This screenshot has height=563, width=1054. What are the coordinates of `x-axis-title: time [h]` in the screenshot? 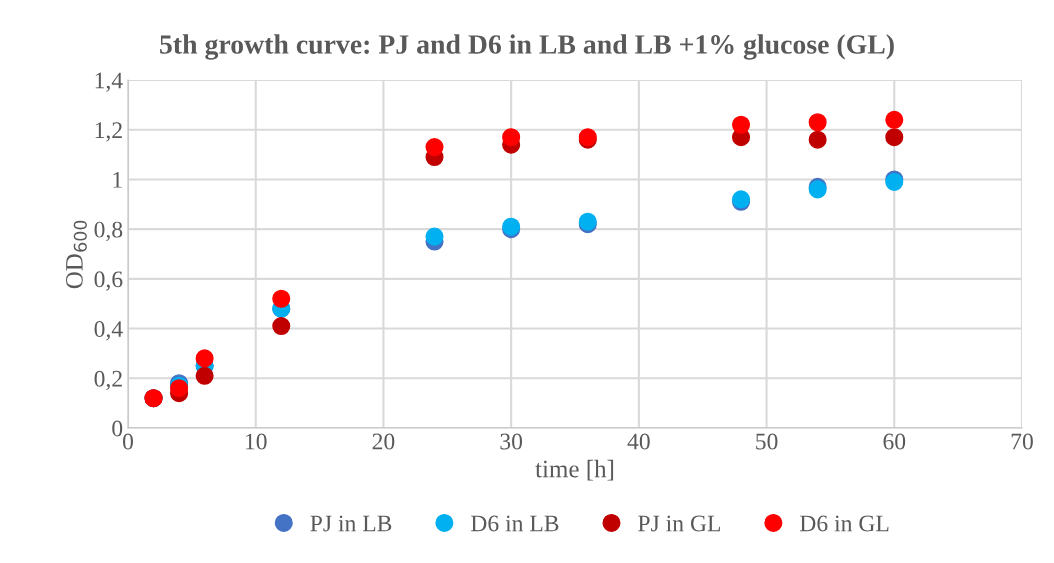 It's located at (574, 470).